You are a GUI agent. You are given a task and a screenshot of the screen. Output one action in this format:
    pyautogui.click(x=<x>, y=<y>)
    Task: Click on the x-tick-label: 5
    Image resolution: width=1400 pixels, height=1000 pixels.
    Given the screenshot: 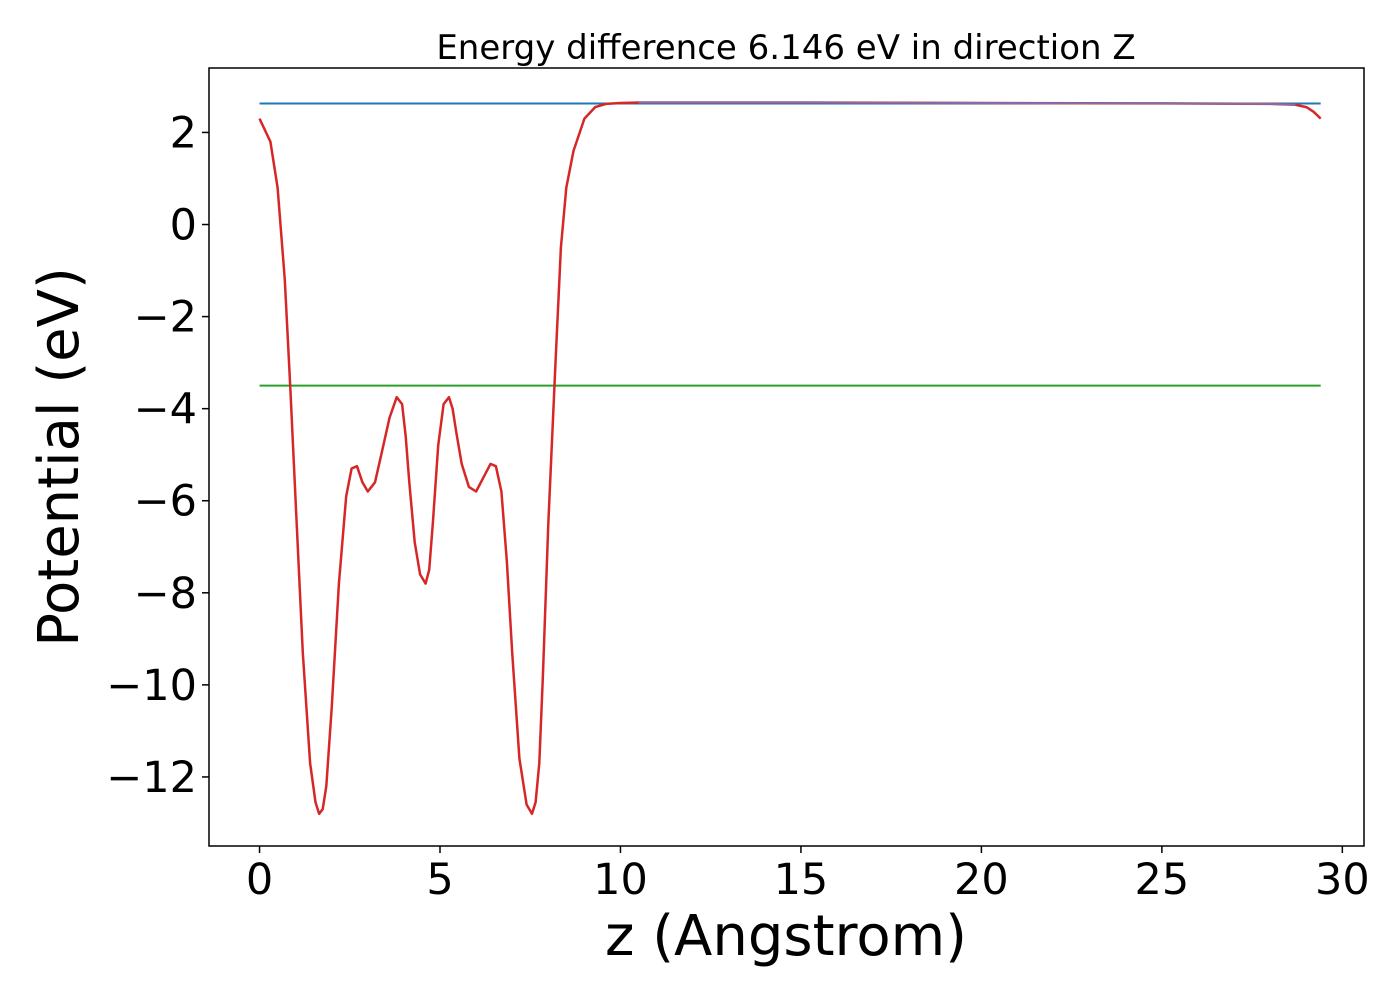 What is the action you would take?
    pyautogui.click(x=439, y=880)
    